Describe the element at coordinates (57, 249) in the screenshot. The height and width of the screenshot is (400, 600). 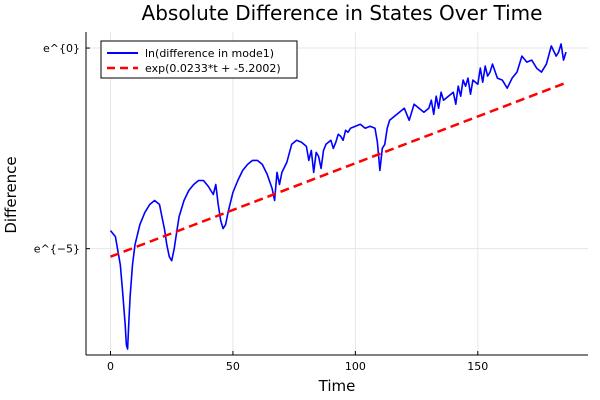
I see `y-tick-label-0: e^{−5}` at that location.